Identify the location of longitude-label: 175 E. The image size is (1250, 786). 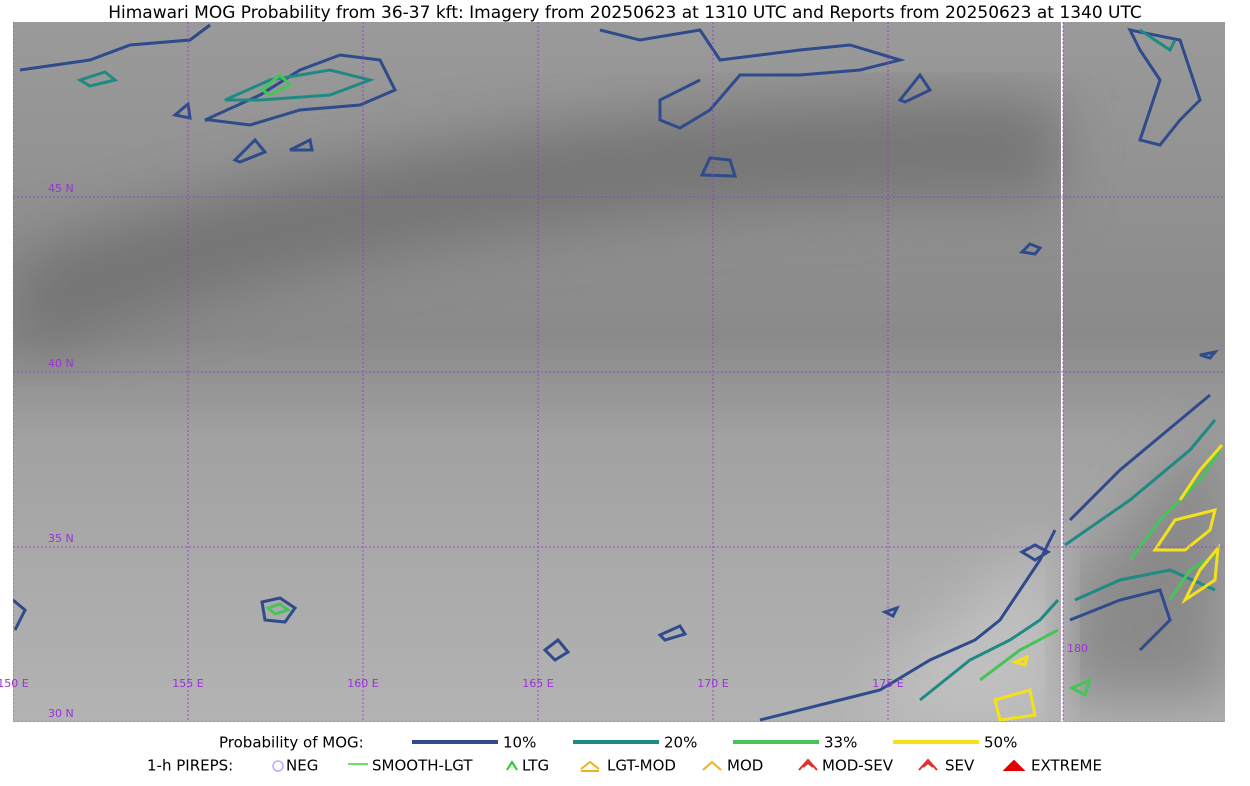
(887, 683).